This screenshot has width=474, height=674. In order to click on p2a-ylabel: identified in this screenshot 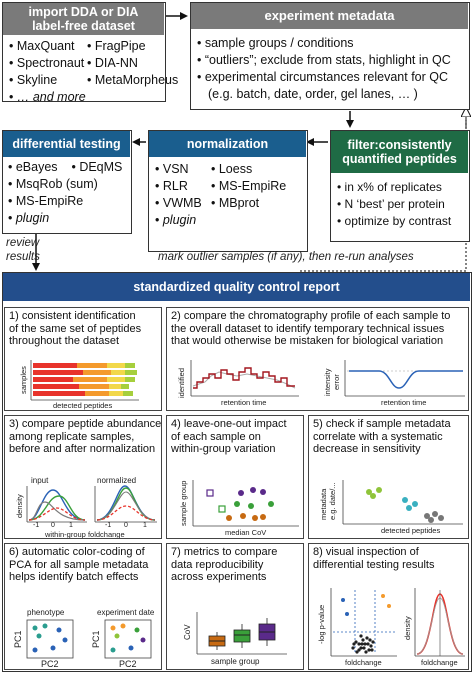, I will do `click(181, 382)`.